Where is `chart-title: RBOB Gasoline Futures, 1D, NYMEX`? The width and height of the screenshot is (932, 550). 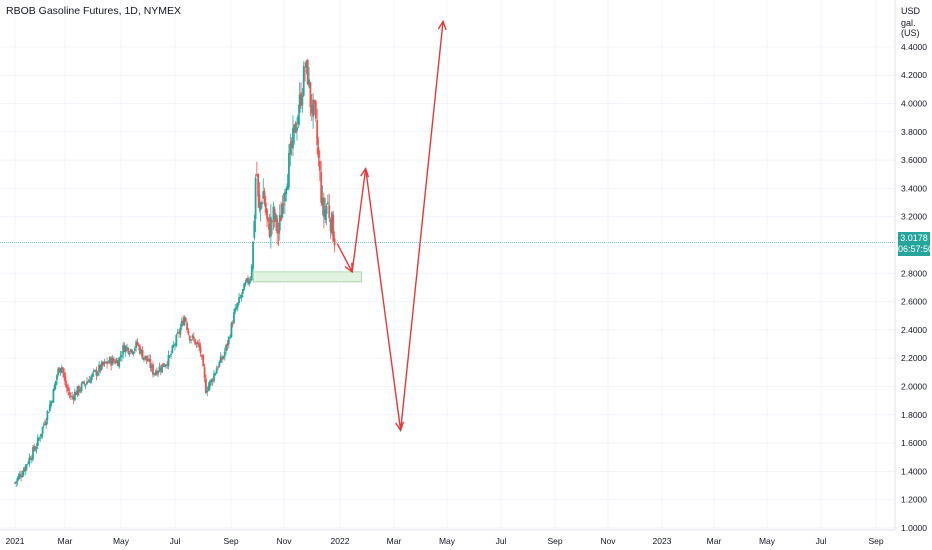 chart-title: RBOB Gasoline Futures, 1D, NYMEX is located at coordinates (94, 11).